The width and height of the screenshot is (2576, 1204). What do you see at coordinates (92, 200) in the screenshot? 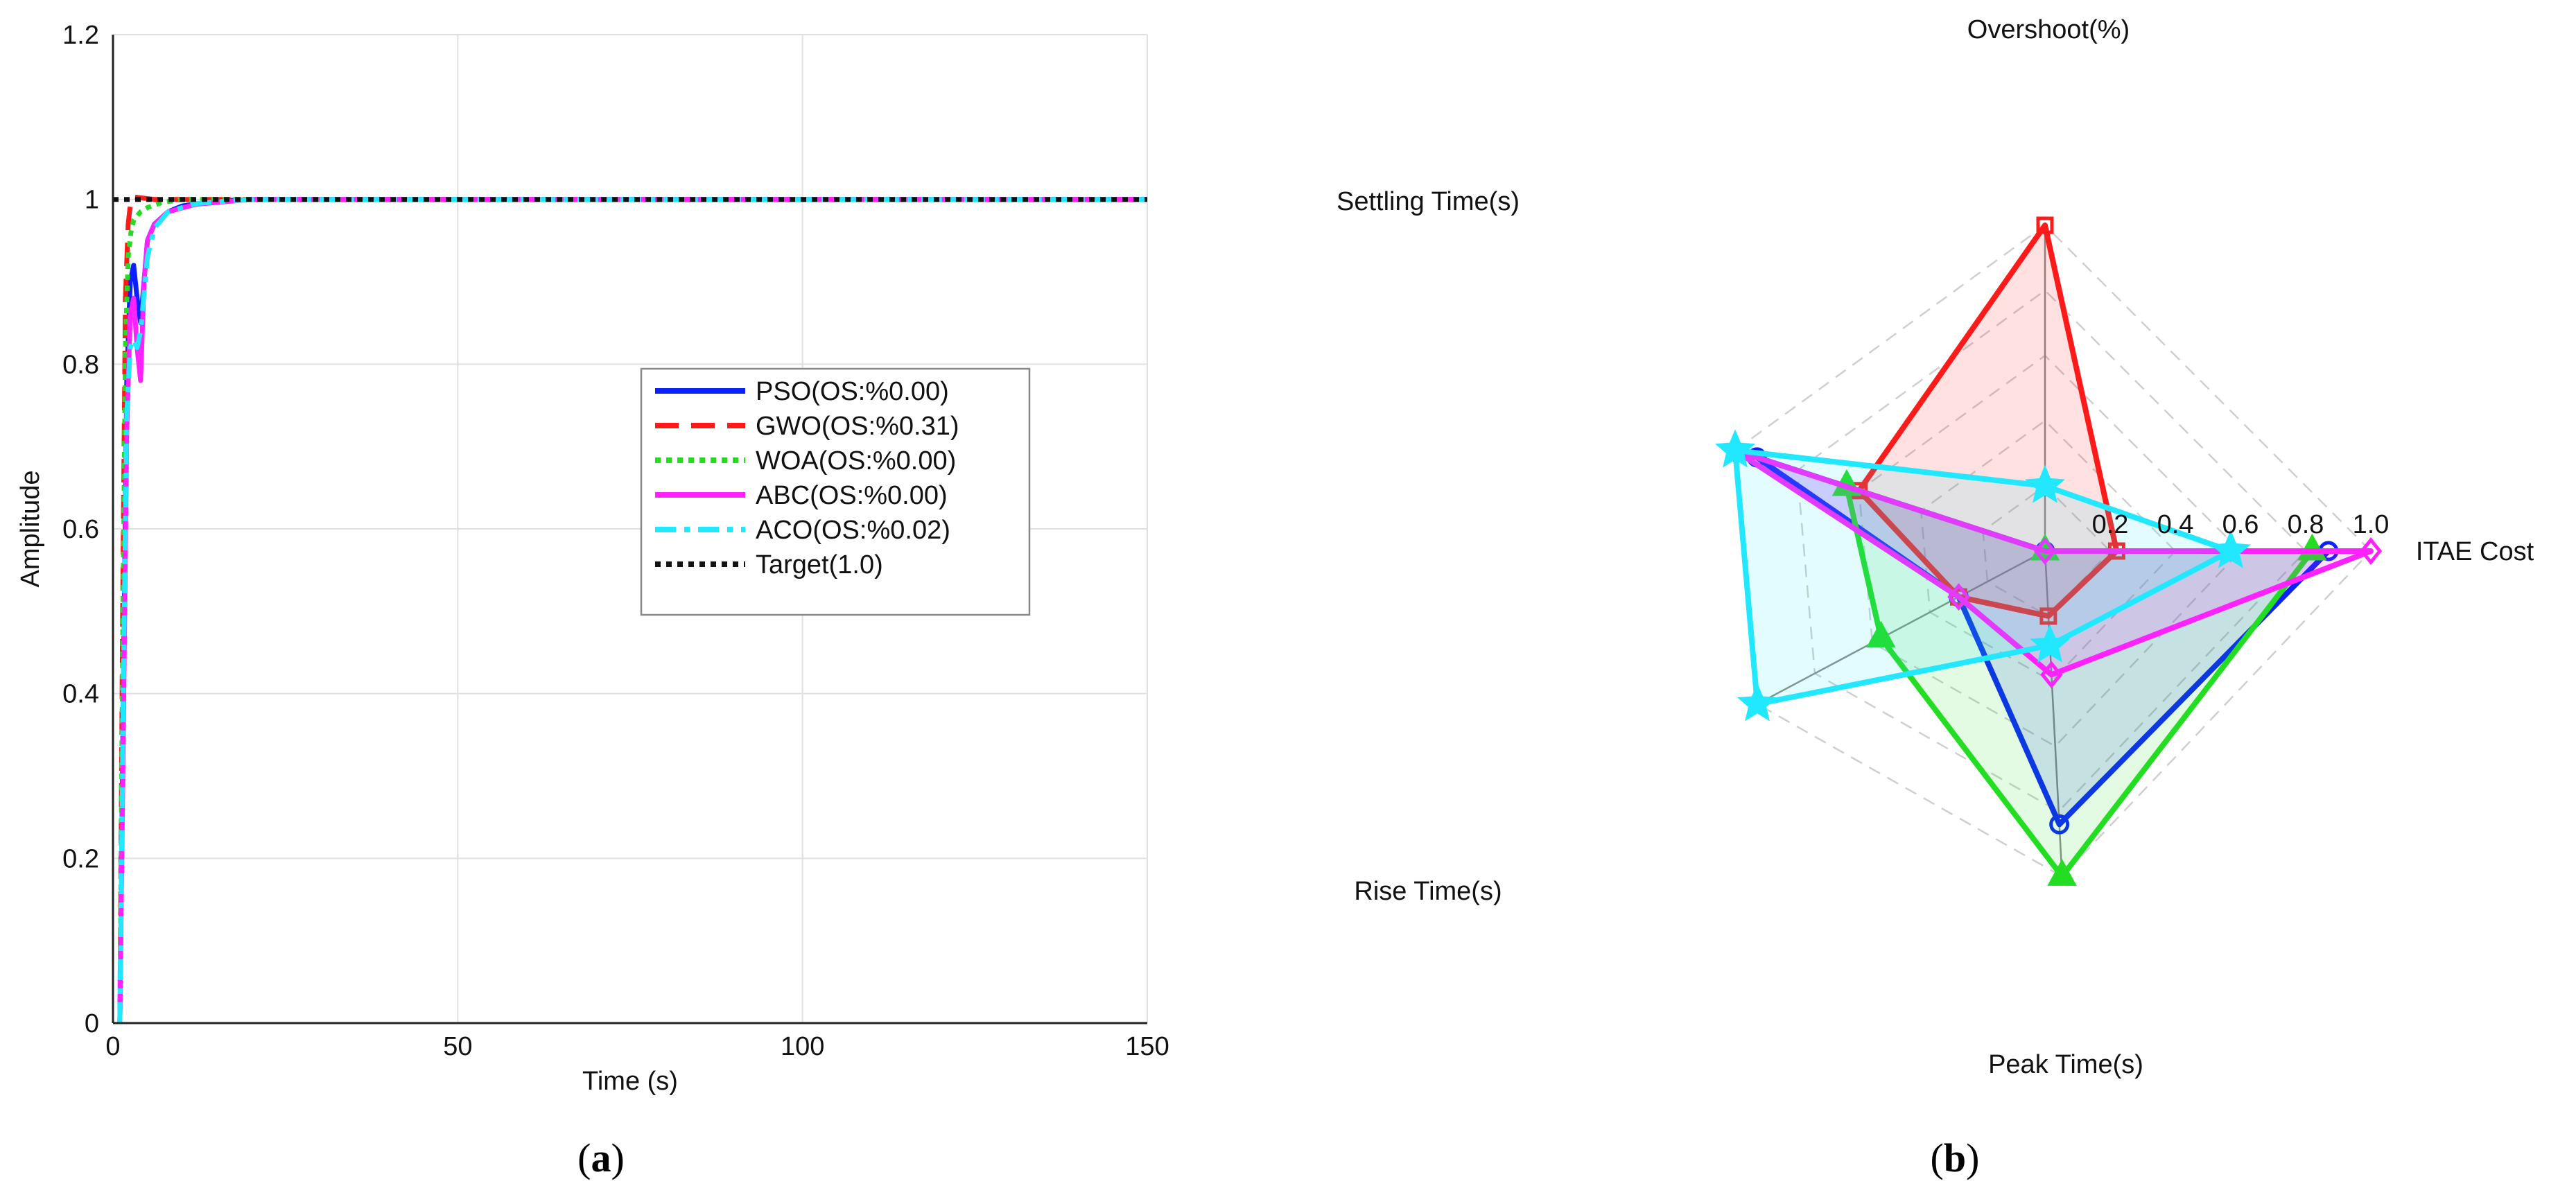
I see `y-tick-label: 1` at bounding box center [92, 200].